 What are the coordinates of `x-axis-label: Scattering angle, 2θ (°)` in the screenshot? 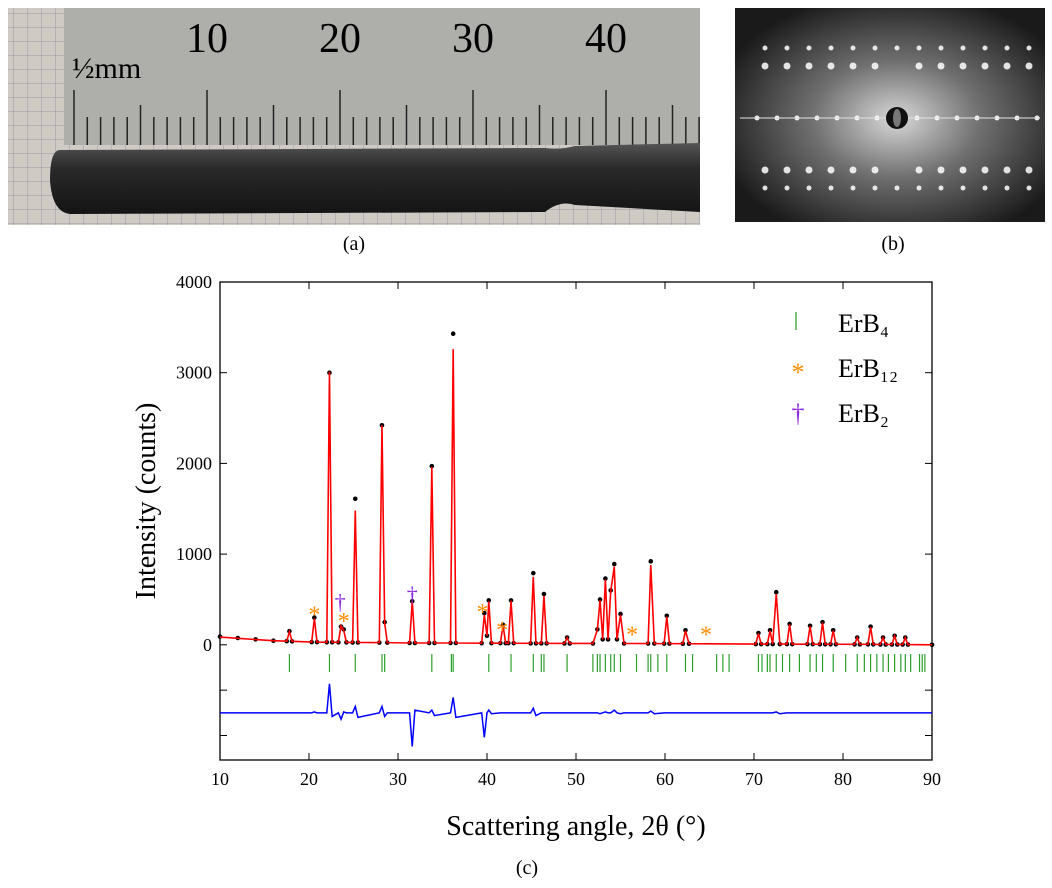 It's located at (575, 826).